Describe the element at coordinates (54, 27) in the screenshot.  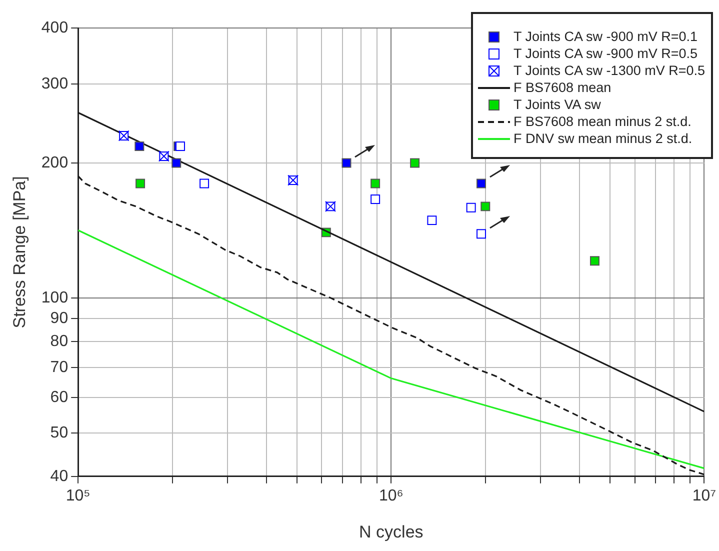
I see `y-tick-label: 400` at that location.